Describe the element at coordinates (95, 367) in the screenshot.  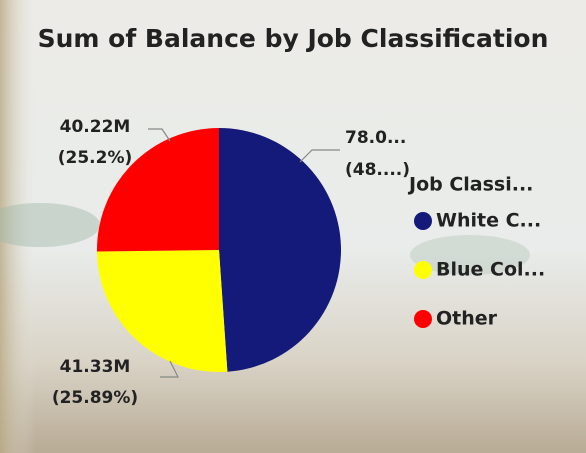
I see `data-label: 41.33M` at that location.